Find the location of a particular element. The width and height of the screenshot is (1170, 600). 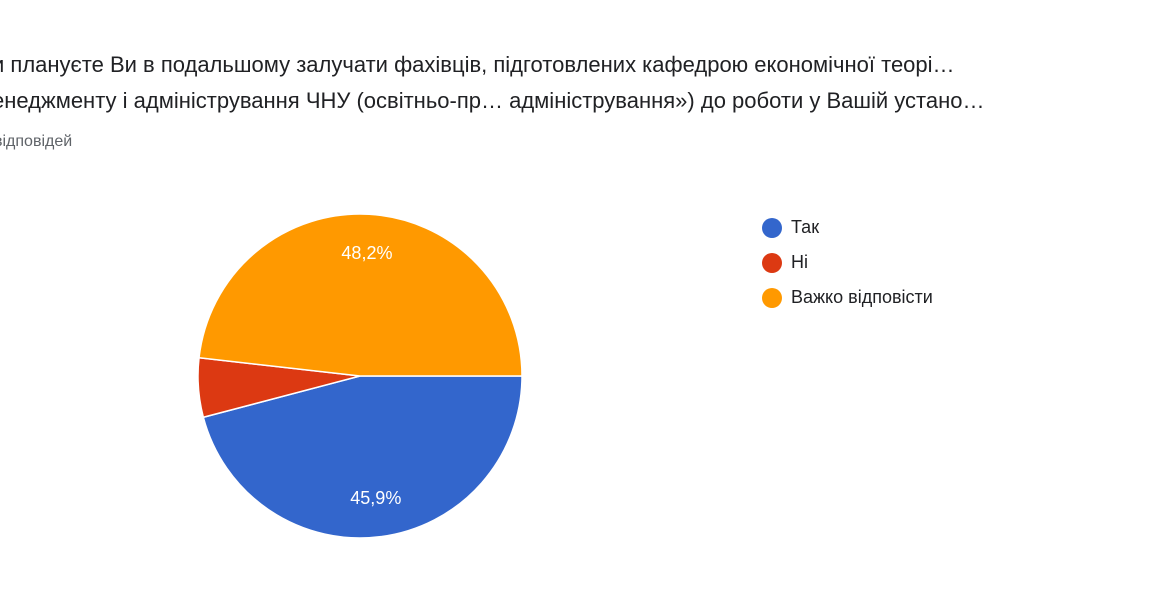

legend-item-vazhko: Важко відповісти is located at coordinates (847, 297).